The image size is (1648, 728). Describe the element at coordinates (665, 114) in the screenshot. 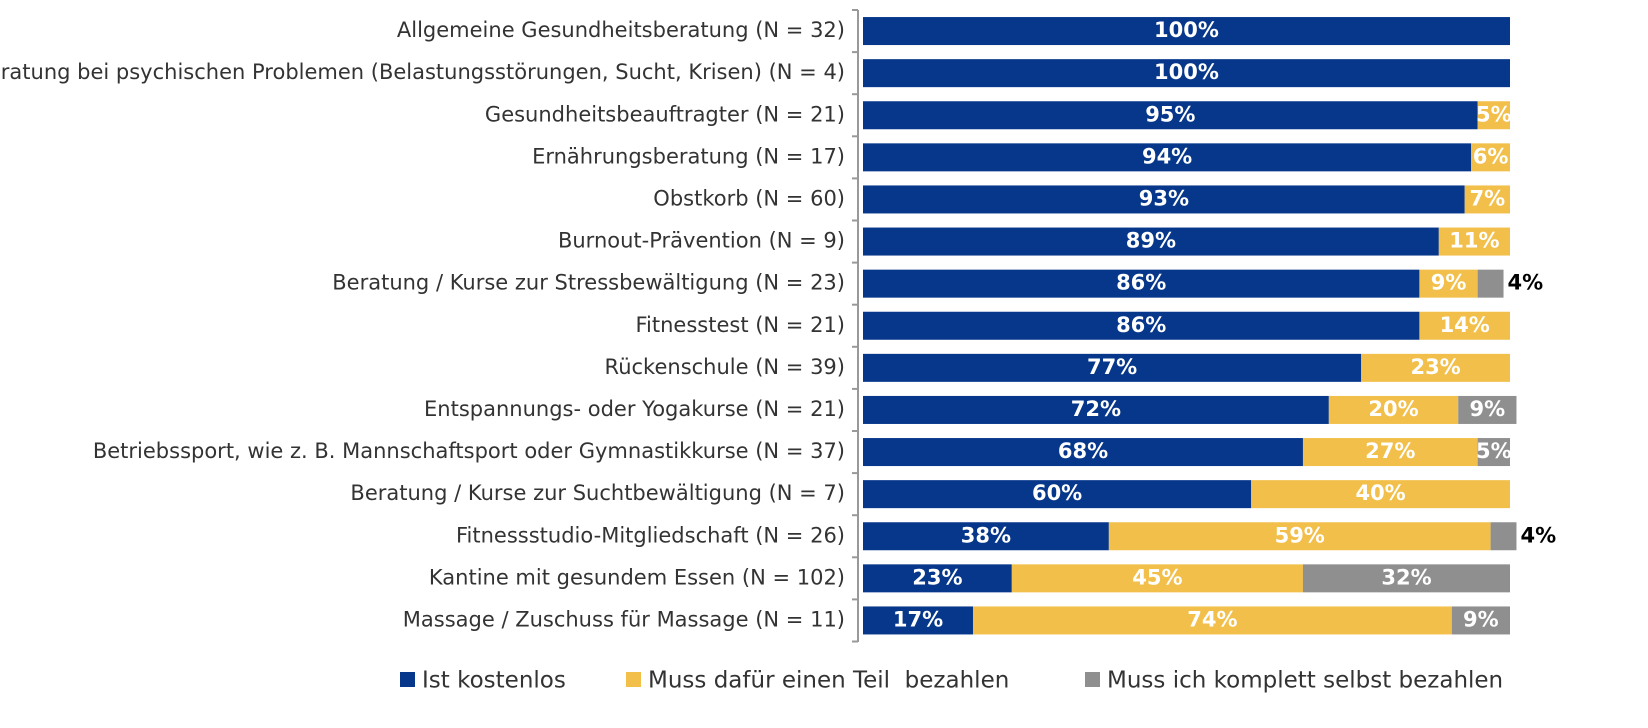

I see `category-label: Gesundheitsbeauftragter (N = 21)` at that location.